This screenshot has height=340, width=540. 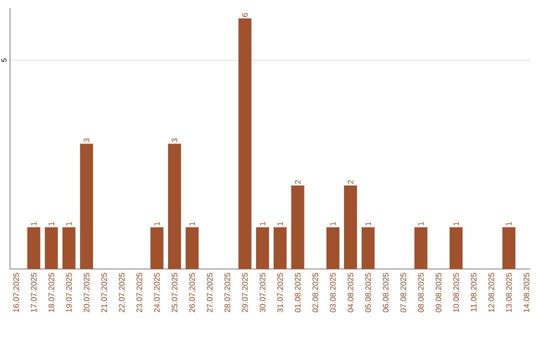 I want to click on x-tick-label: 16.07.2025, so click(x=16, y=292).